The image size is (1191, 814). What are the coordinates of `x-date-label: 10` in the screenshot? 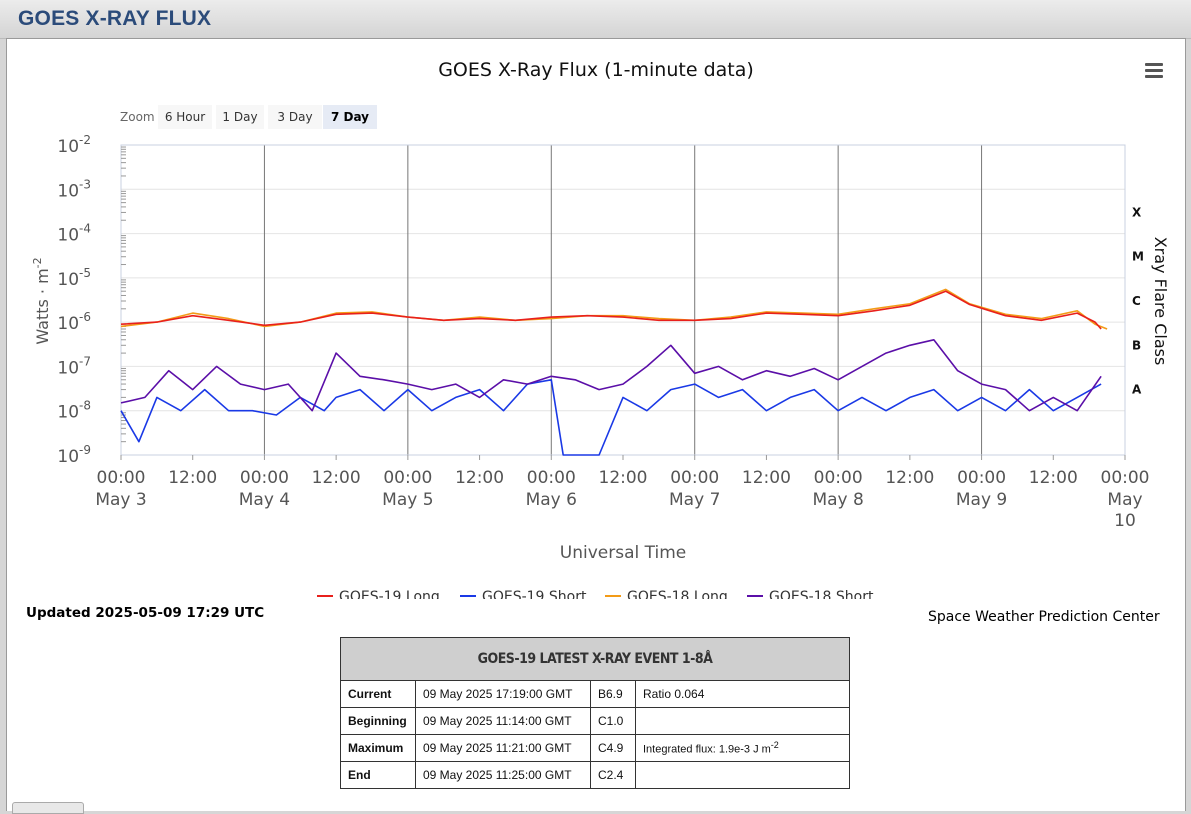 It's located at (1125, 521).